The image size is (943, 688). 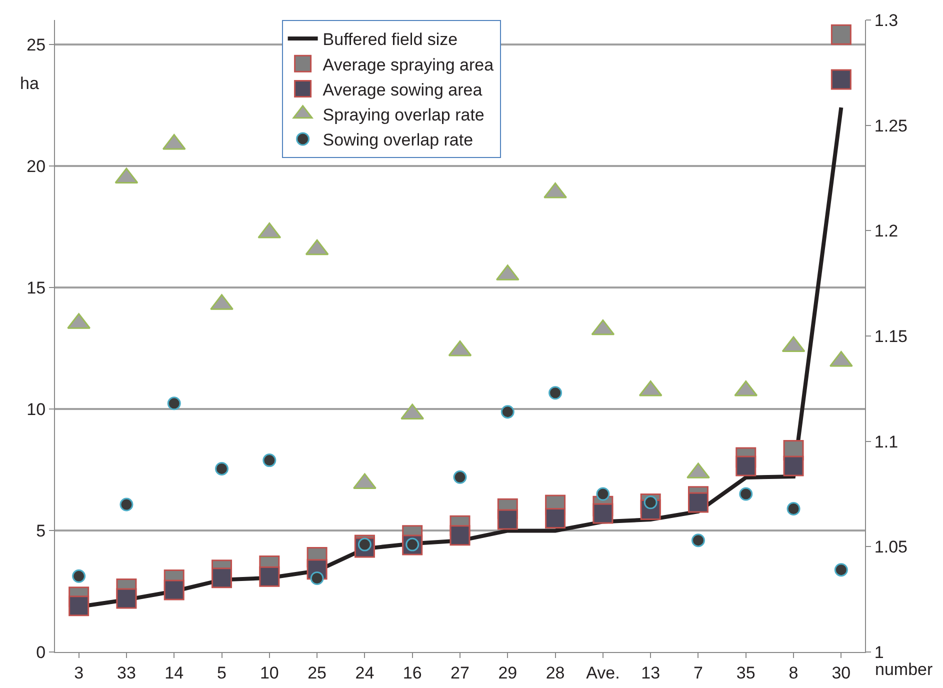 What do you see at coordinates (460, 672) in the screenshot?
I see `x-tick-label: 27` at bounding box center [460, 672].